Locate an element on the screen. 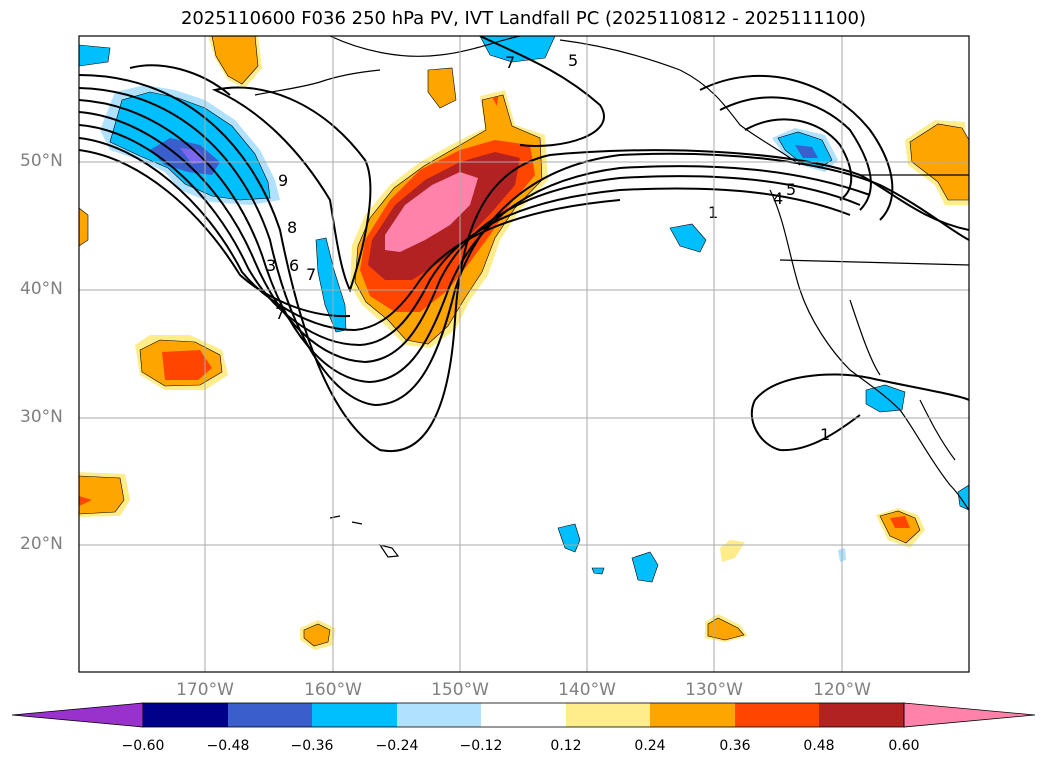 The width and height of the screenshot is (1047, 765). lon-label-170w: 170°W is located at coordinates (205, 690).